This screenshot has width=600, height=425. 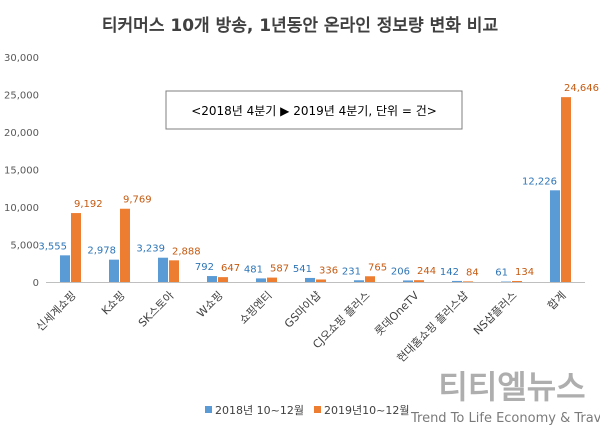 I want to click on chart-title: 티커머스 10개 방송, 1년동안 온라인 정보량 변화 비교, so click(x=300, y=26).